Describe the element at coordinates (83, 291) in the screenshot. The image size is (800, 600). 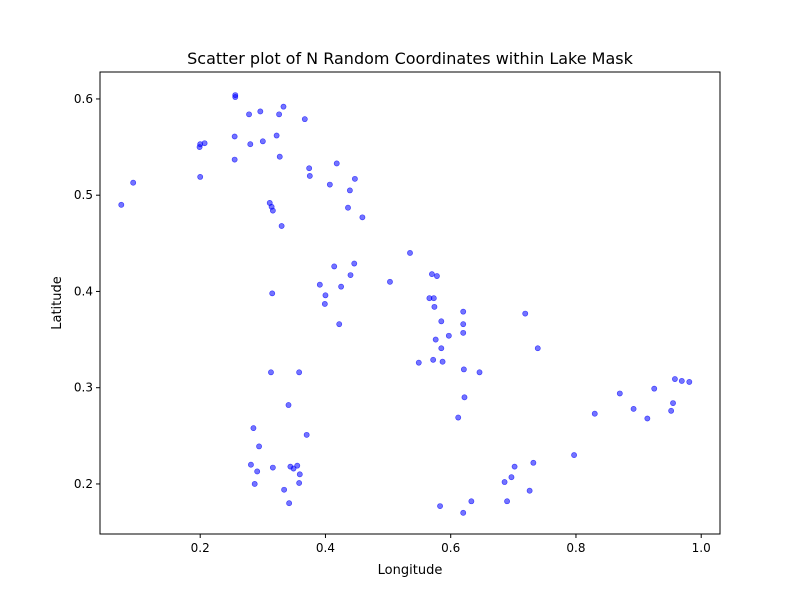
I see `y-tick-label: 0.4` at that location.